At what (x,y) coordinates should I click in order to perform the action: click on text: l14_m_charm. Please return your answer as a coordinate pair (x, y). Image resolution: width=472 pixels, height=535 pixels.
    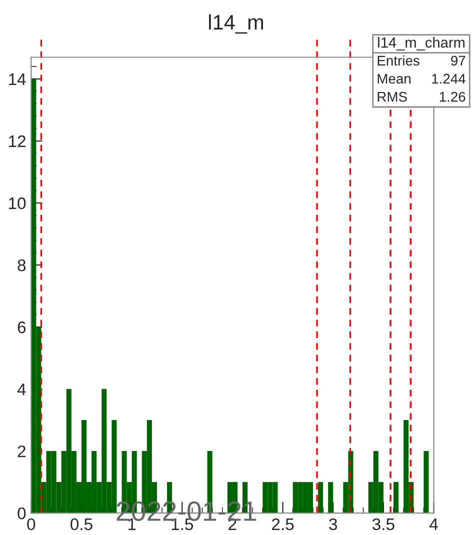
    Looking at the image, I should click on (421, 43).